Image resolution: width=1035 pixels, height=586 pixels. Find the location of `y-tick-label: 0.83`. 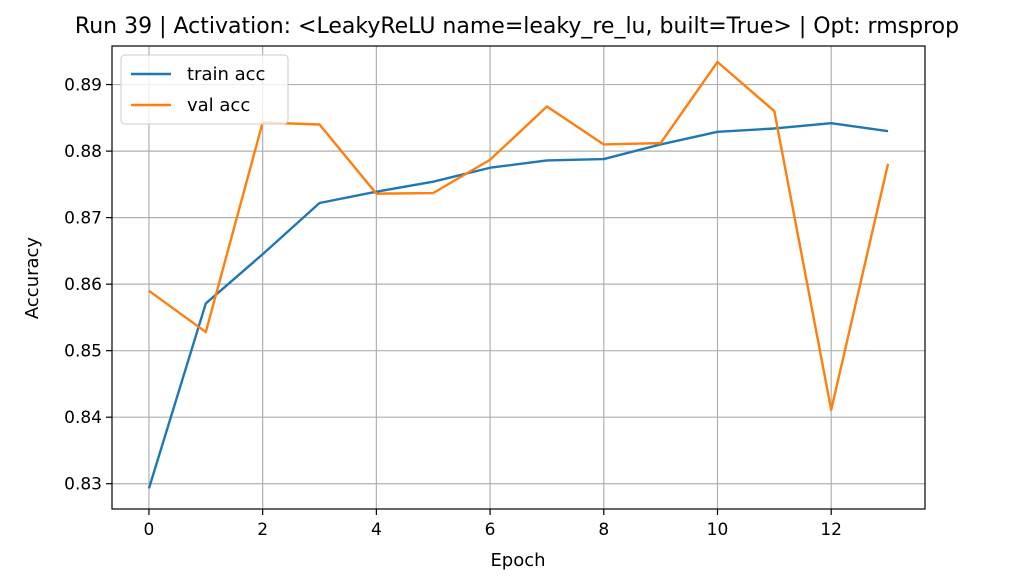

y-tick-label: 0.83 is located at coordinates (83, 485).